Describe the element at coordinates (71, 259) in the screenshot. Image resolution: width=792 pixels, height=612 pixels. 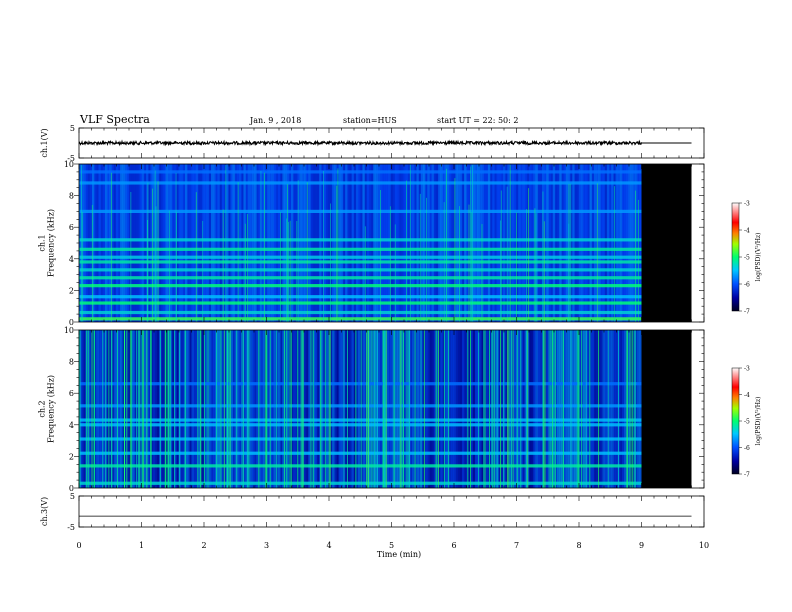
I see `y-tick-label: 4` at that location.